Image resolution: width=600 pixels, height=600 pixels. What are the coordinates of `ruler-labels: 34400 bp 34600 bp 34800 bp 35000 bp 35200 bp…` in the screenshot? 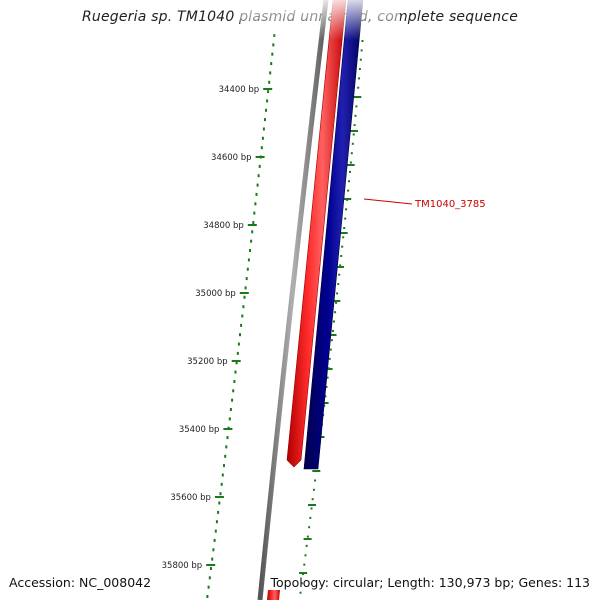 It's located at (211, 328).